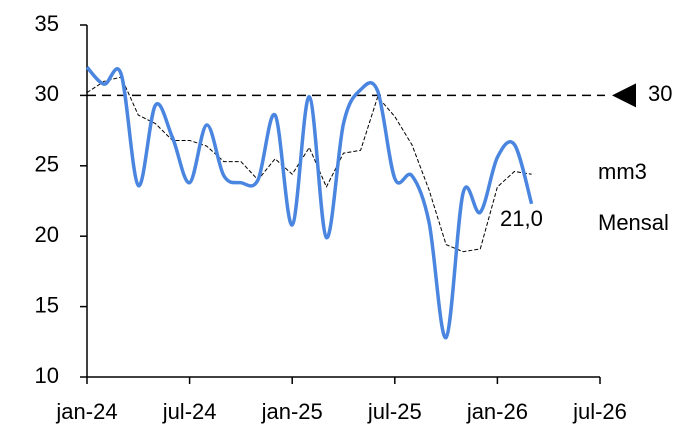 The width and height of the screenshot is (700, 432). Describe the element at coordinates (86, 411) in the screenshot. I see `x-tick-label: jan-24` at that location.